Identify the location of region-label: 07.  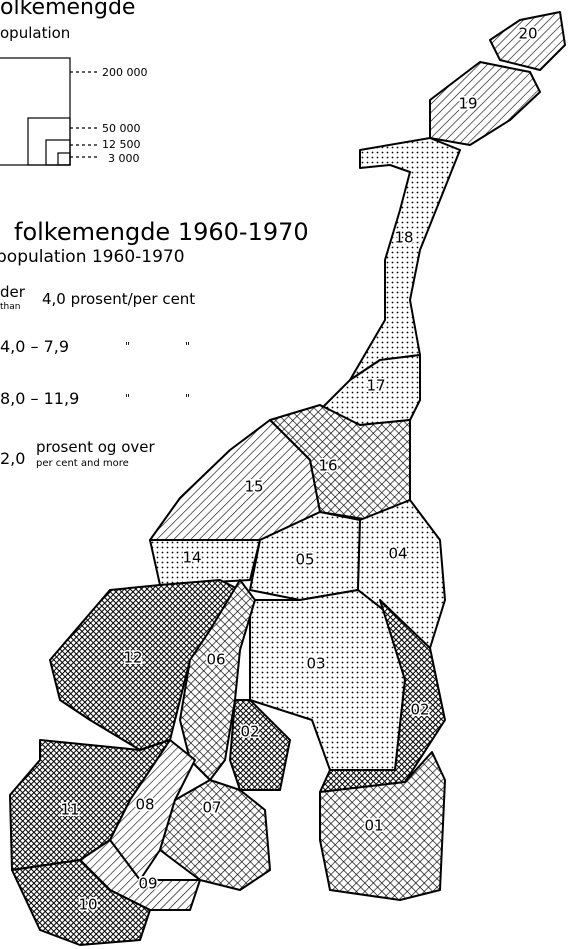
(211, 808).